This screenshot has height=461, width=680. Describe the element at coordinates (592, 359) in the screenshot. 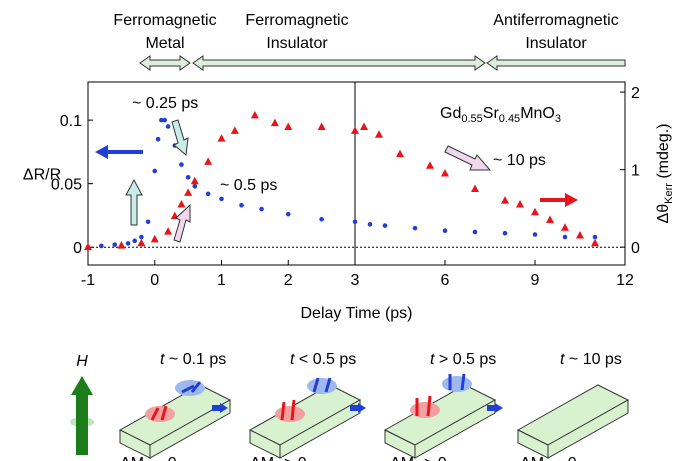

I see `step-time: ~ 10 ps` at that location.